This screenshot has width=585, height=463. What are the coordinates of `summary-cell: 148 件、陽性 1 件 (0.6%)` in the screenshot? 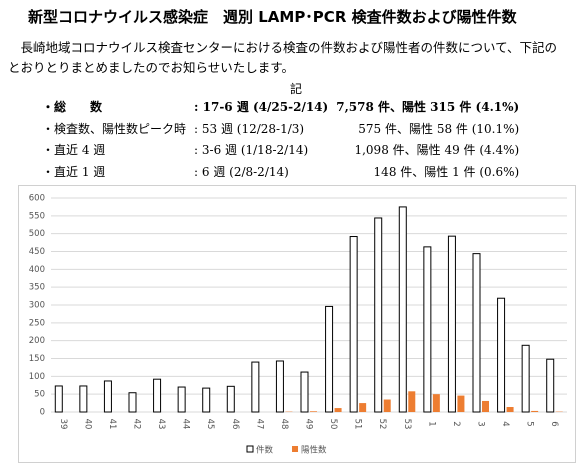 It's located at (427, 172).